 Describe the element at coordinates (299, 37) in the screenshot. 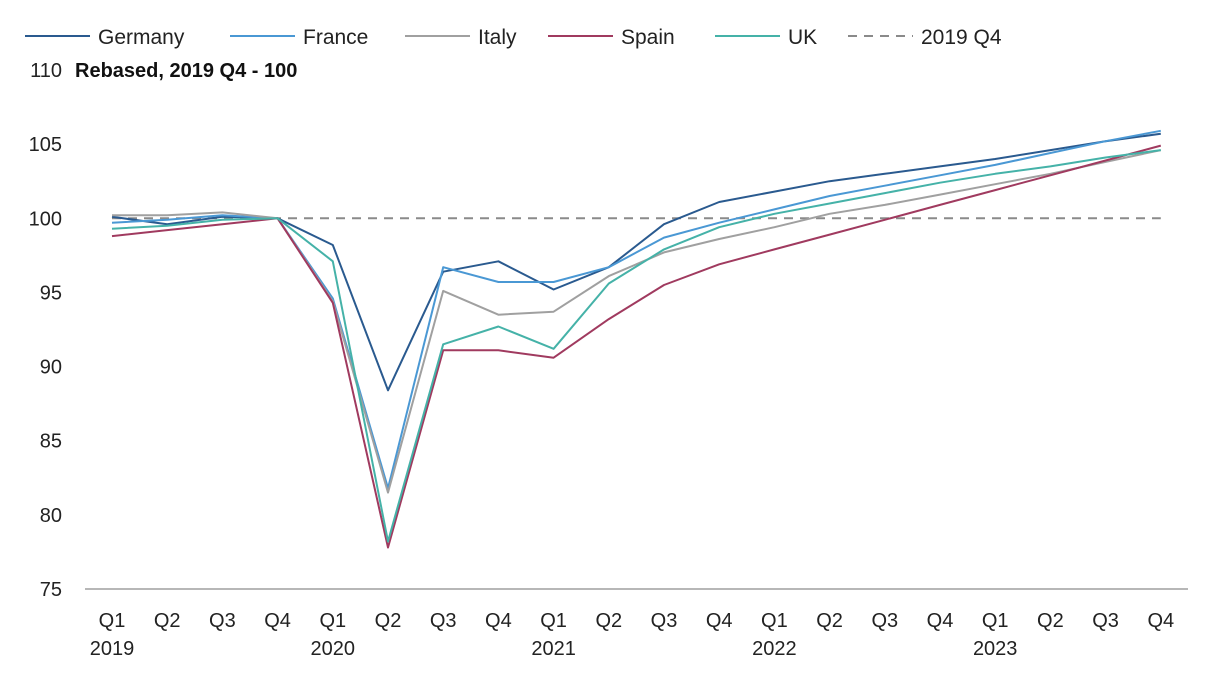

I see `legend-item-france: France` at that location.